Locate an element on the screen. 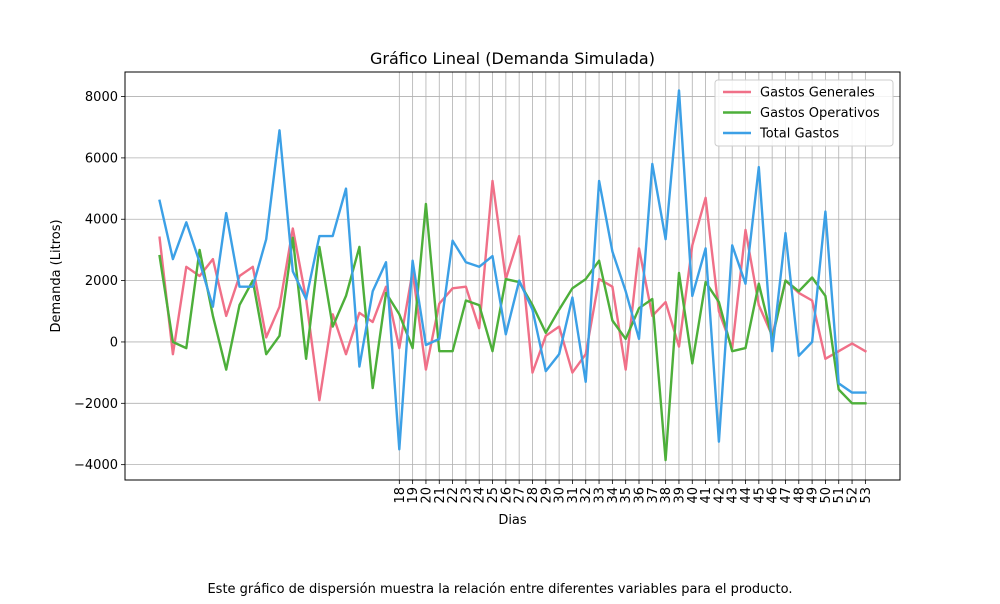 The image size is (1000, 604). x-tick-label: 41 is located at coordinates (706, 495).